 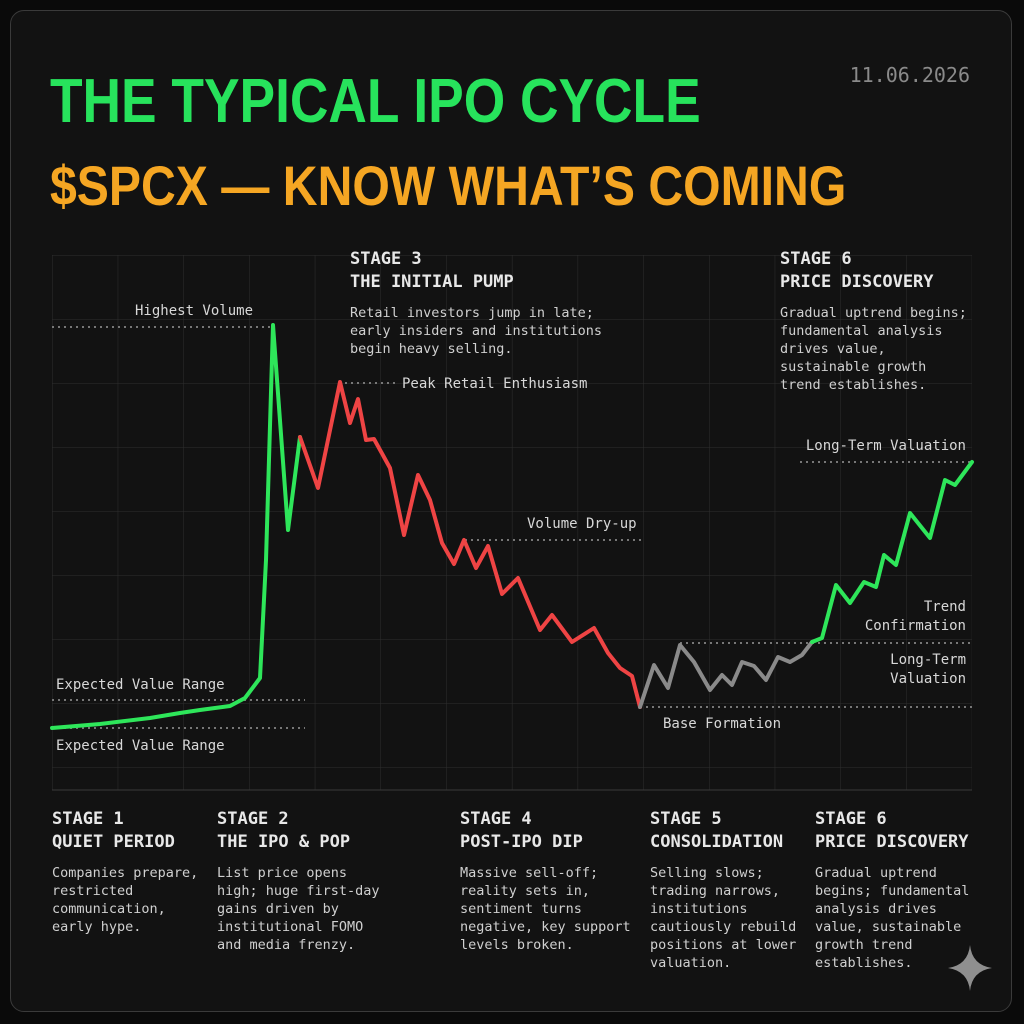 I want to click on annotation: Highest Volume, so click(x=194, y=311).